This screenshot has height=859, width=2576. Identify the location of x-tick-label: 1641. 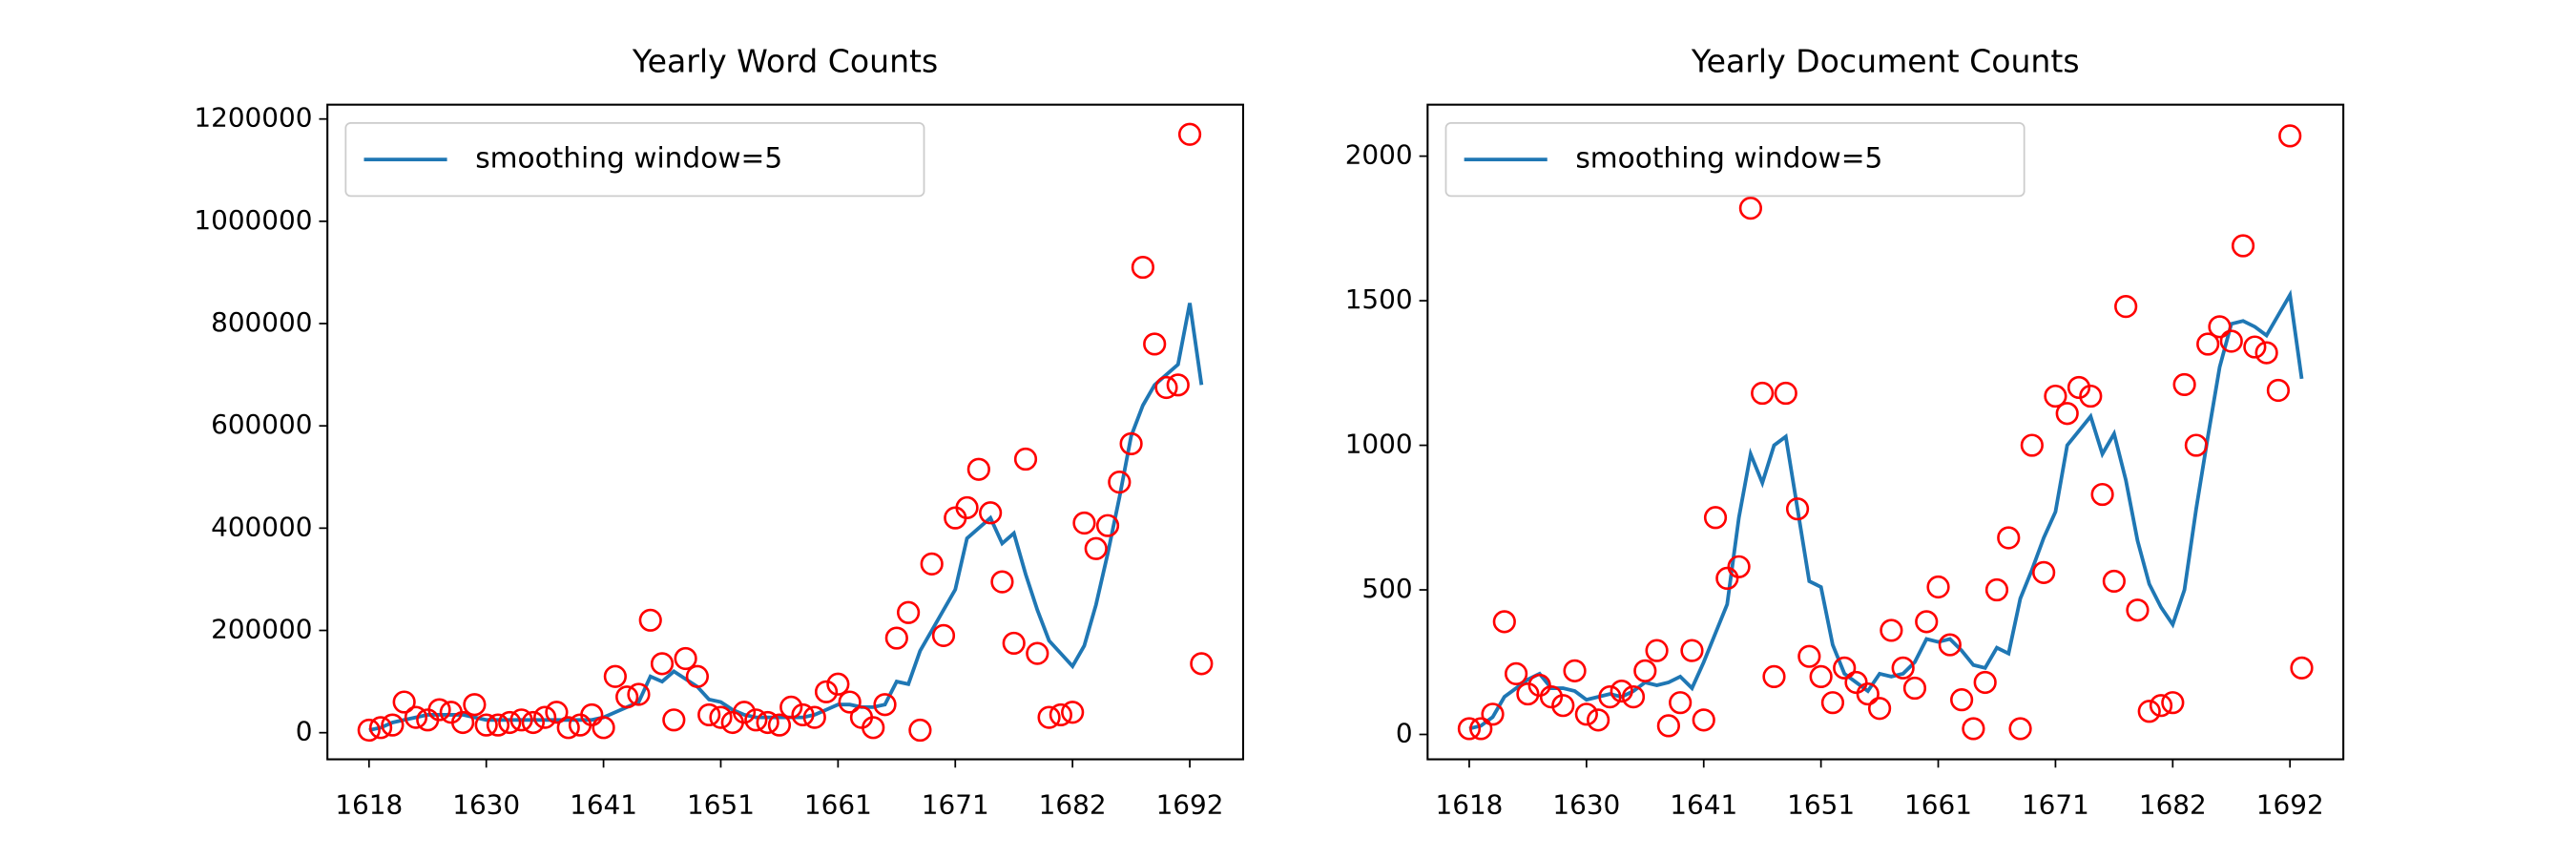
(1703, 804).